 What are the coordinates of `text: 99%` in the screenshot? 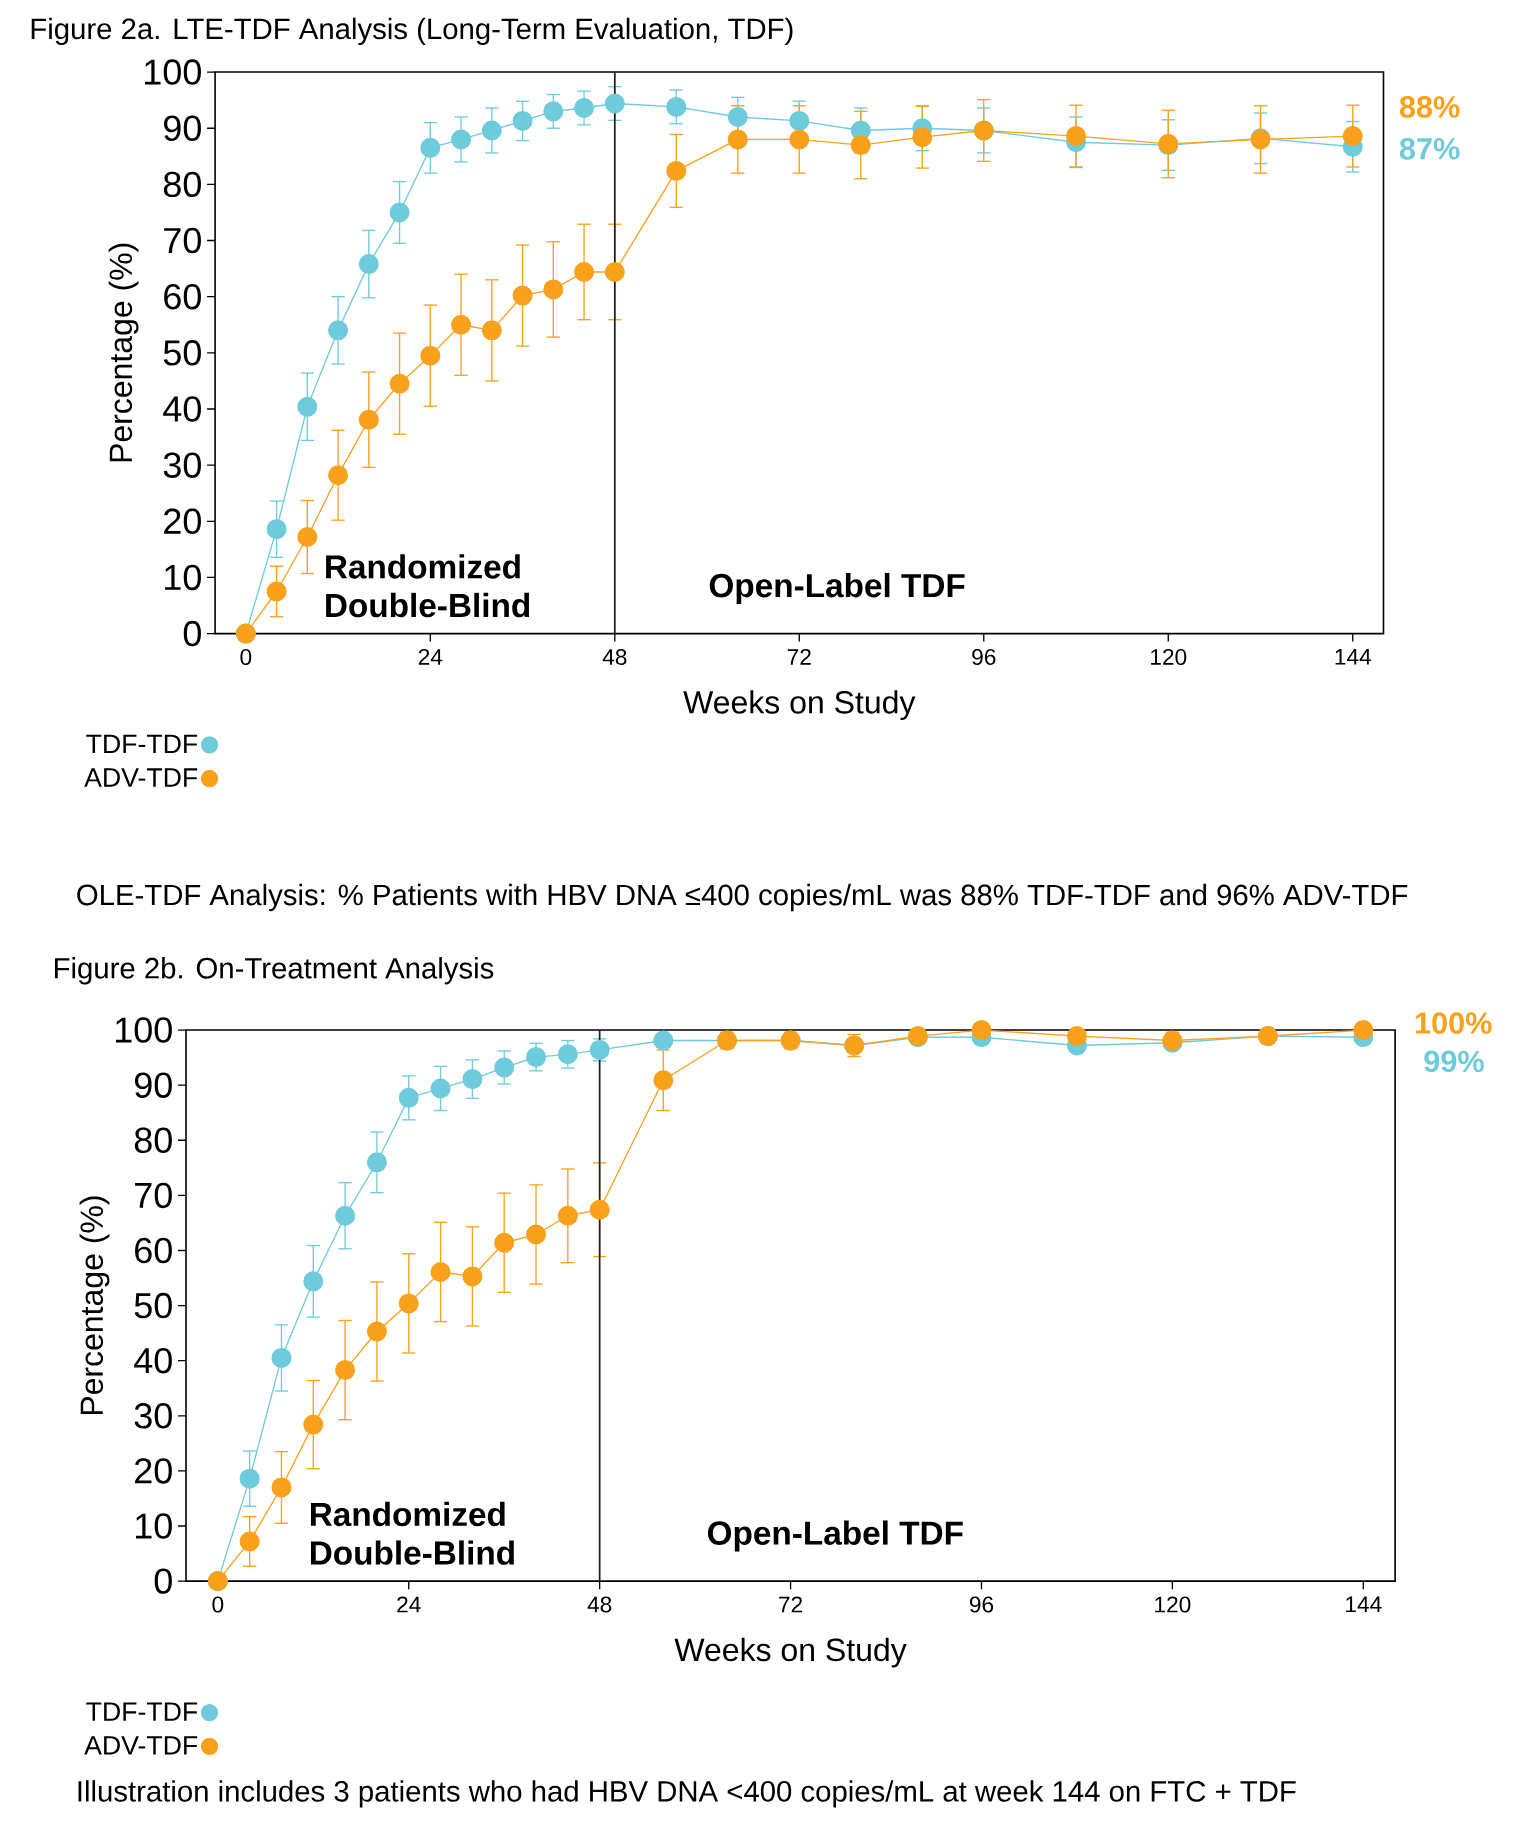 It's located at (1454, 1061).